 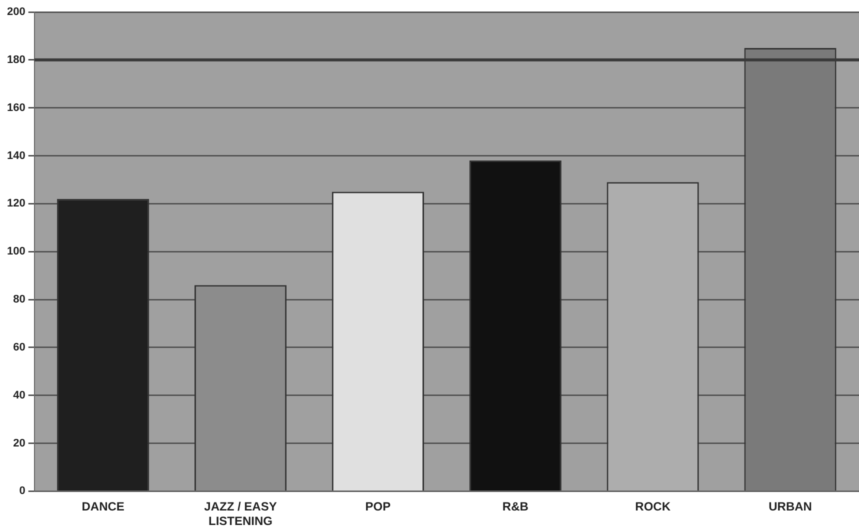 I want to click on y-tick-label: 180, so click(x=16, y=60).